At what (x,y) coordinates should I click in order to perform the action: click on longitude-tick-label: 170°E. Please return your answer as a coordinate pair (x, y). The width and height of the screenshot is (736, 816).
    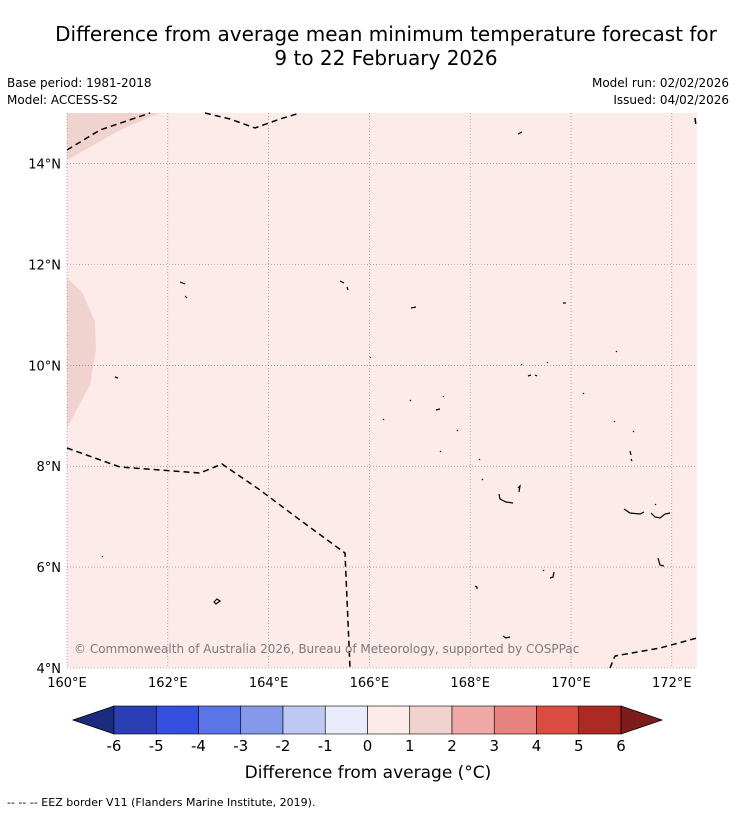
    Looking at the image, I should click on (571, 683).